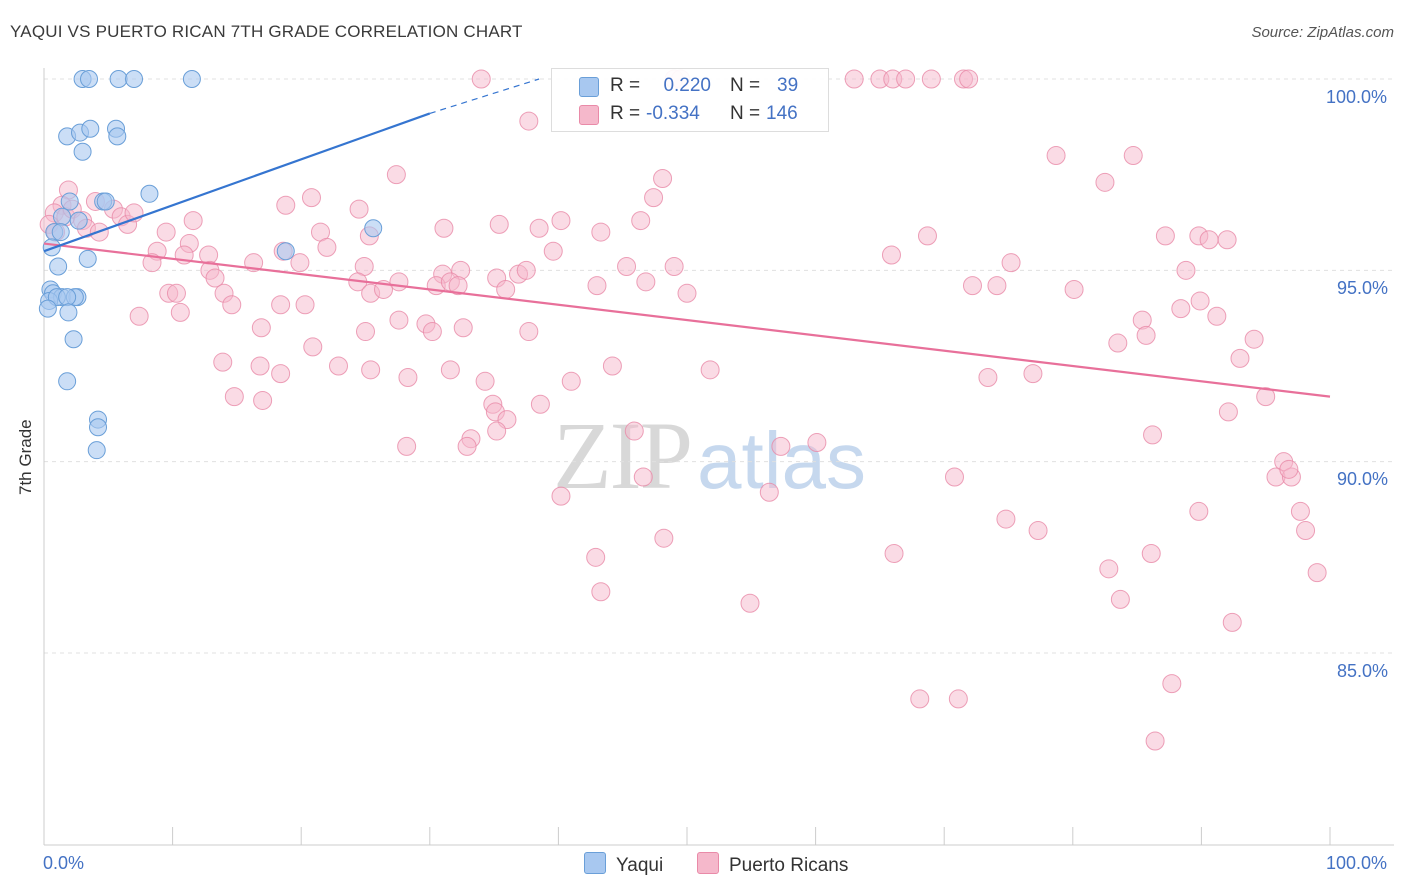  I want to click on y-tick-label-95: 95.0%, so click(1363, 288).